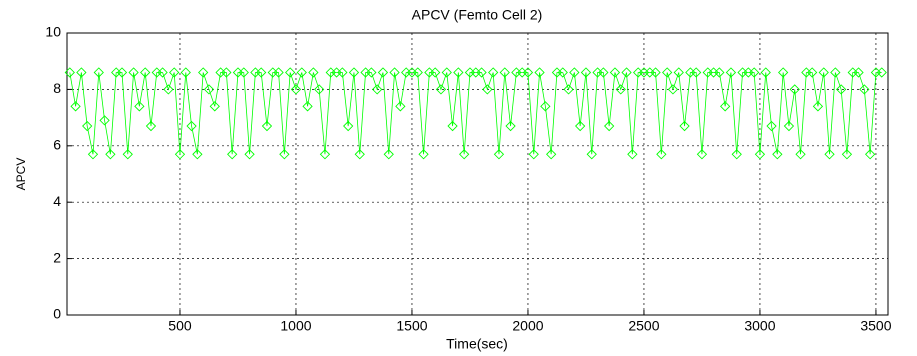 The image size is (917, 356). Describe the element at coordinates (643, 326) in the screenshot. I see `x-tick-label: 2500` at that location.